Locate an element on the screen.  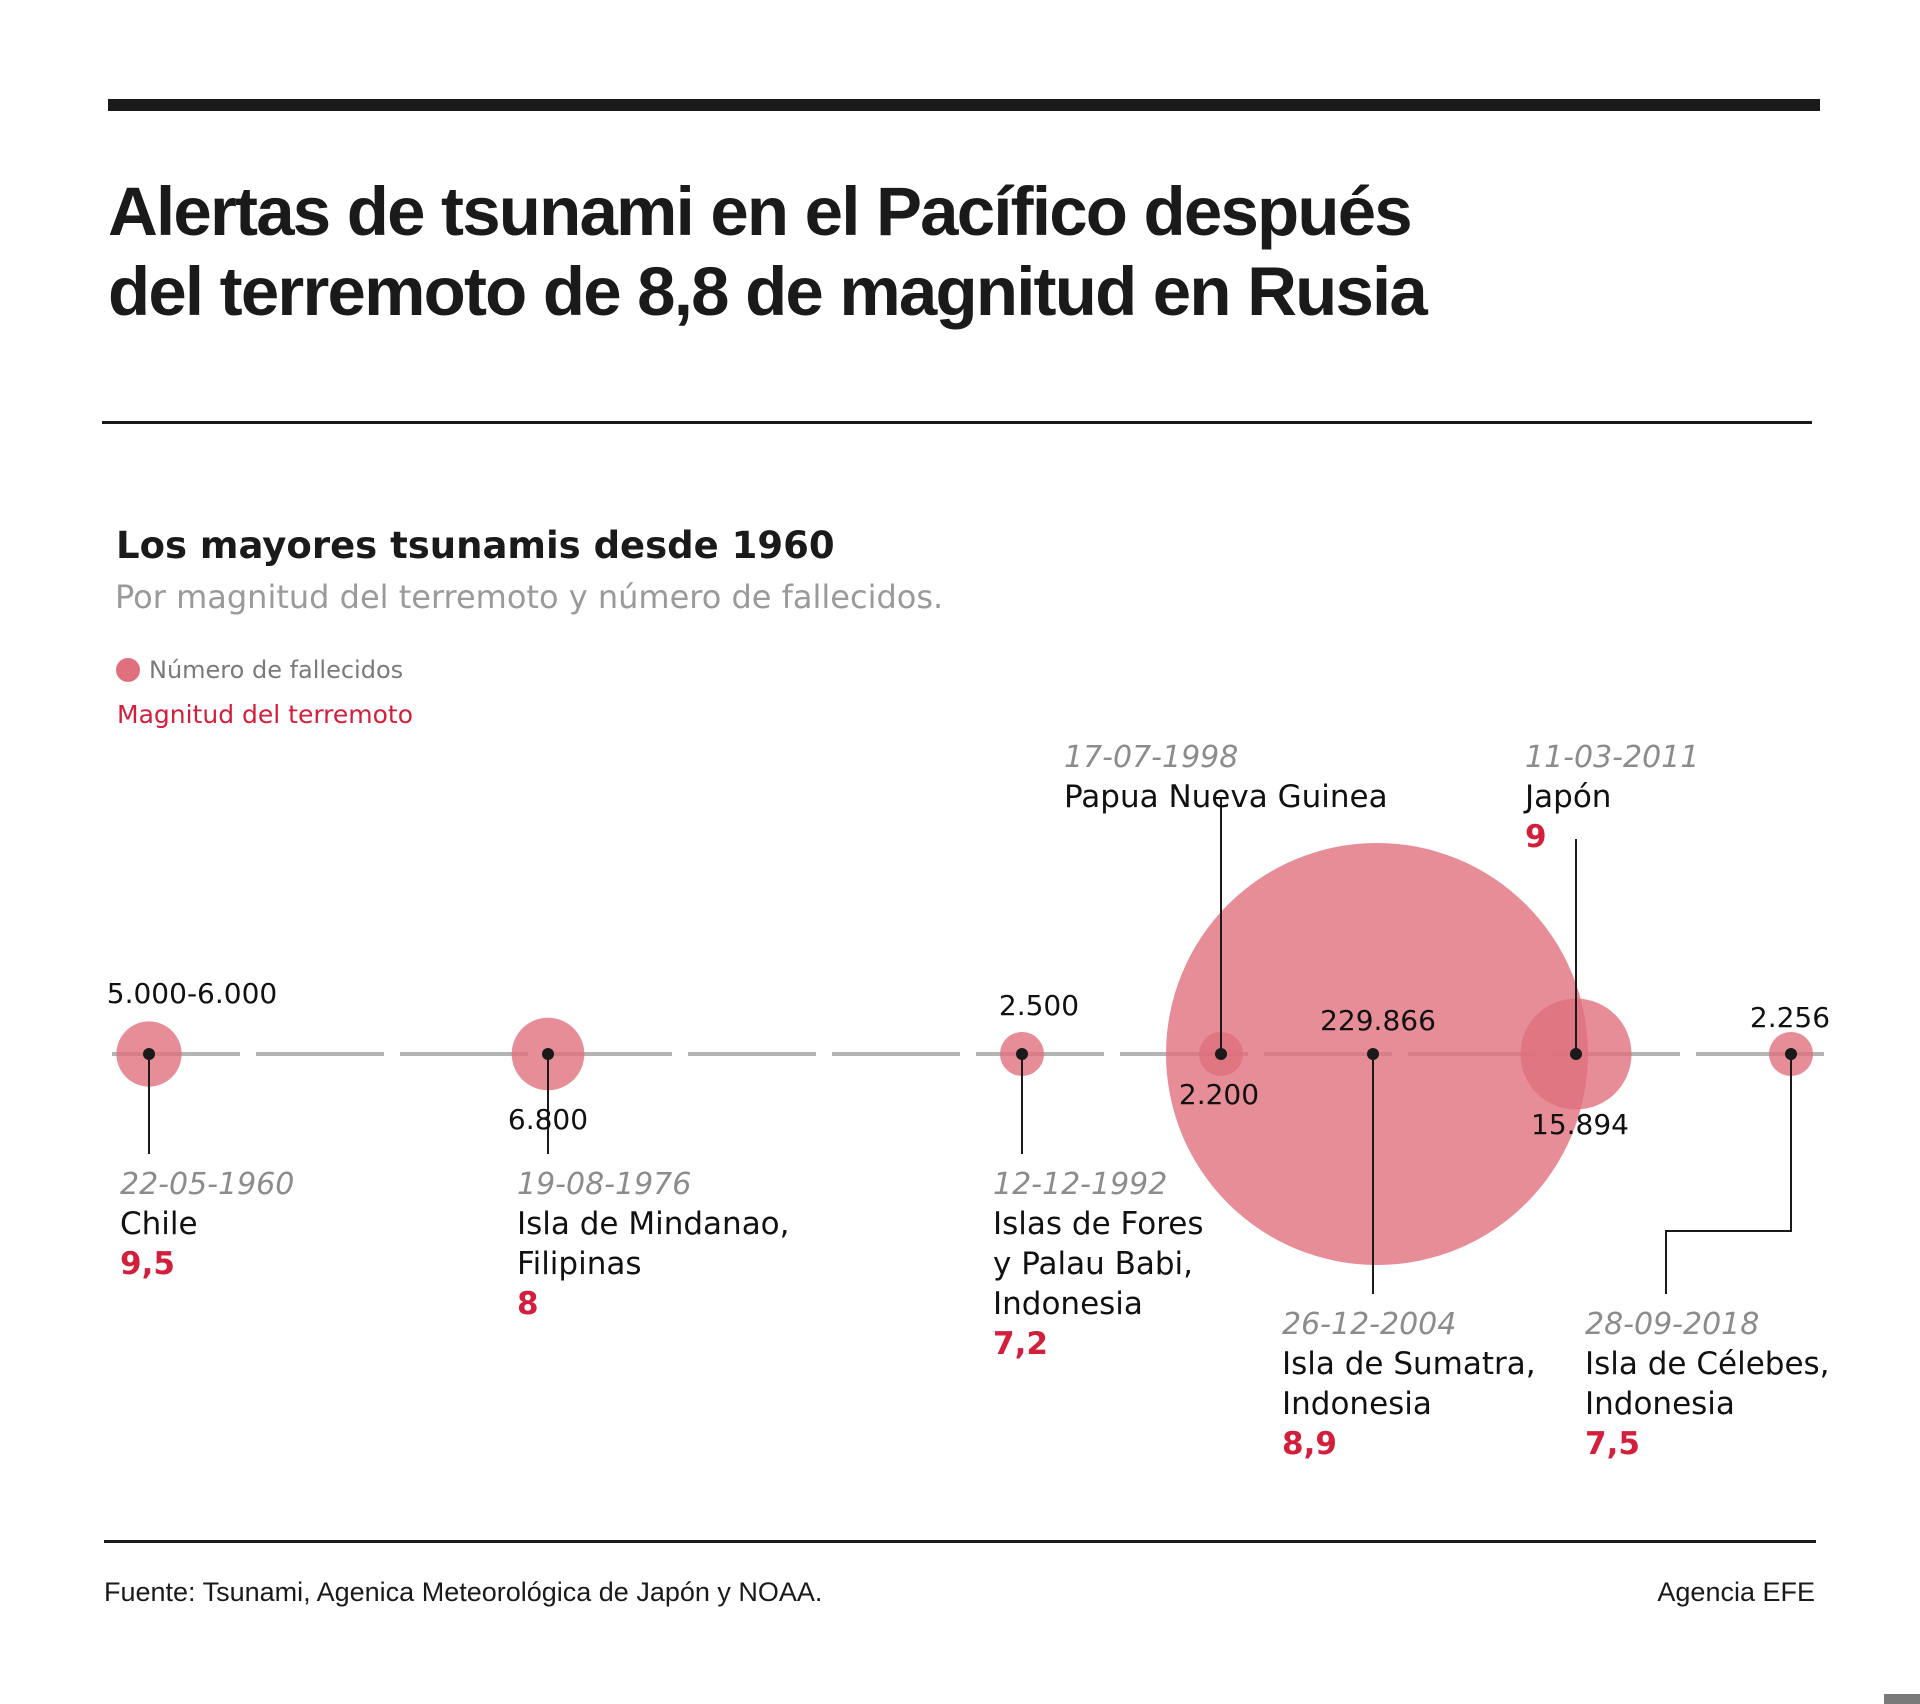
legend-deaths: Número de fallecidos is located at coordinates (259, 670).